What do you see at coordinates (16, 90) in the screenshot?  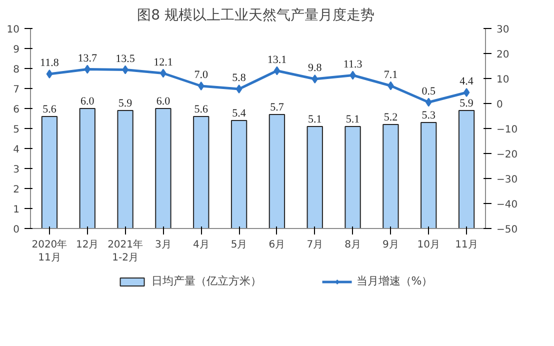 I see `y-tick-label: 7` at bounding box center [16, 90].